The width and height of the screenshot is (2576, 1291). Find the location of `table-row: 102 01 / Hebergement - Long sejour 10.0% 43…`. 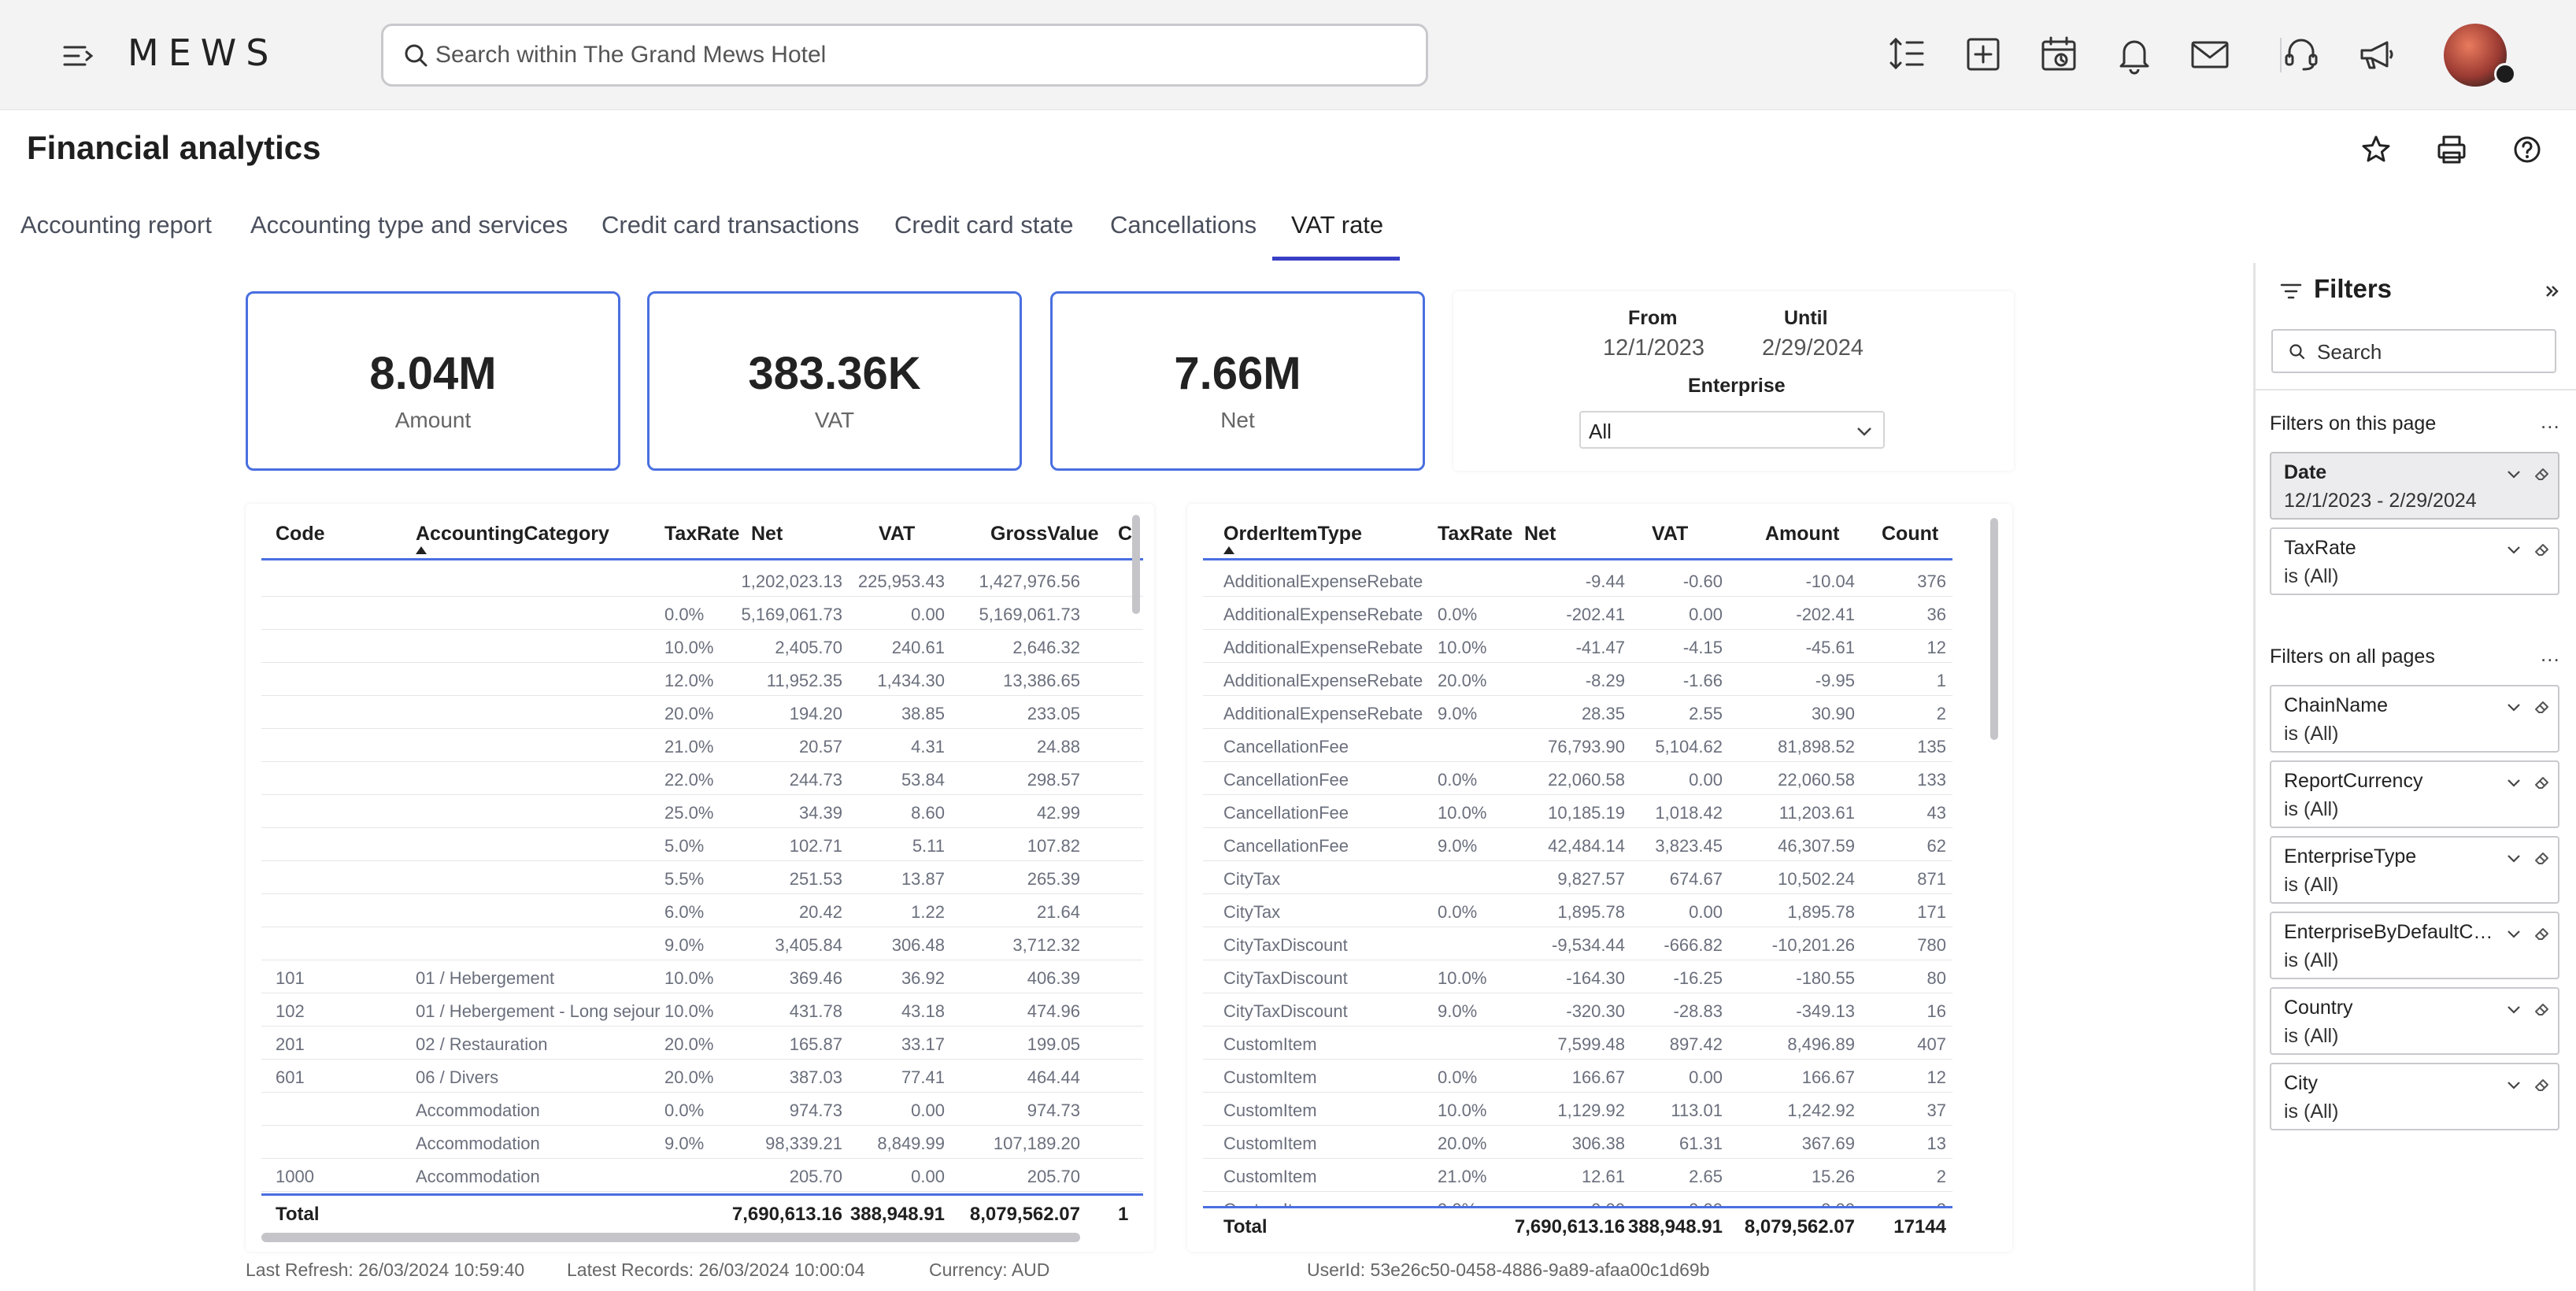

table-row: 102 01 / Hebergement - Long sejour 10.0% 43… is located at coordinates (702, 1010).